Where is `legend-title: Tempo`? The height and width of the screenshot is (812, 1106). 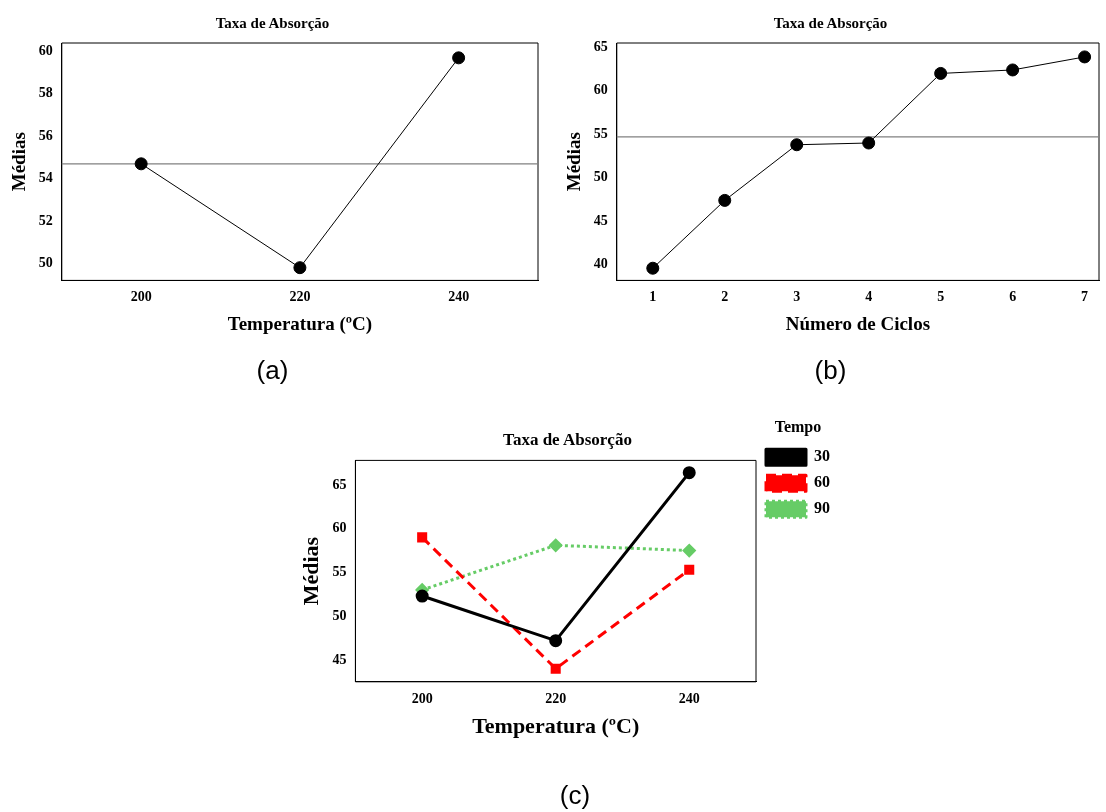 legend-title: Tempo is located at coordinates (798, 427).